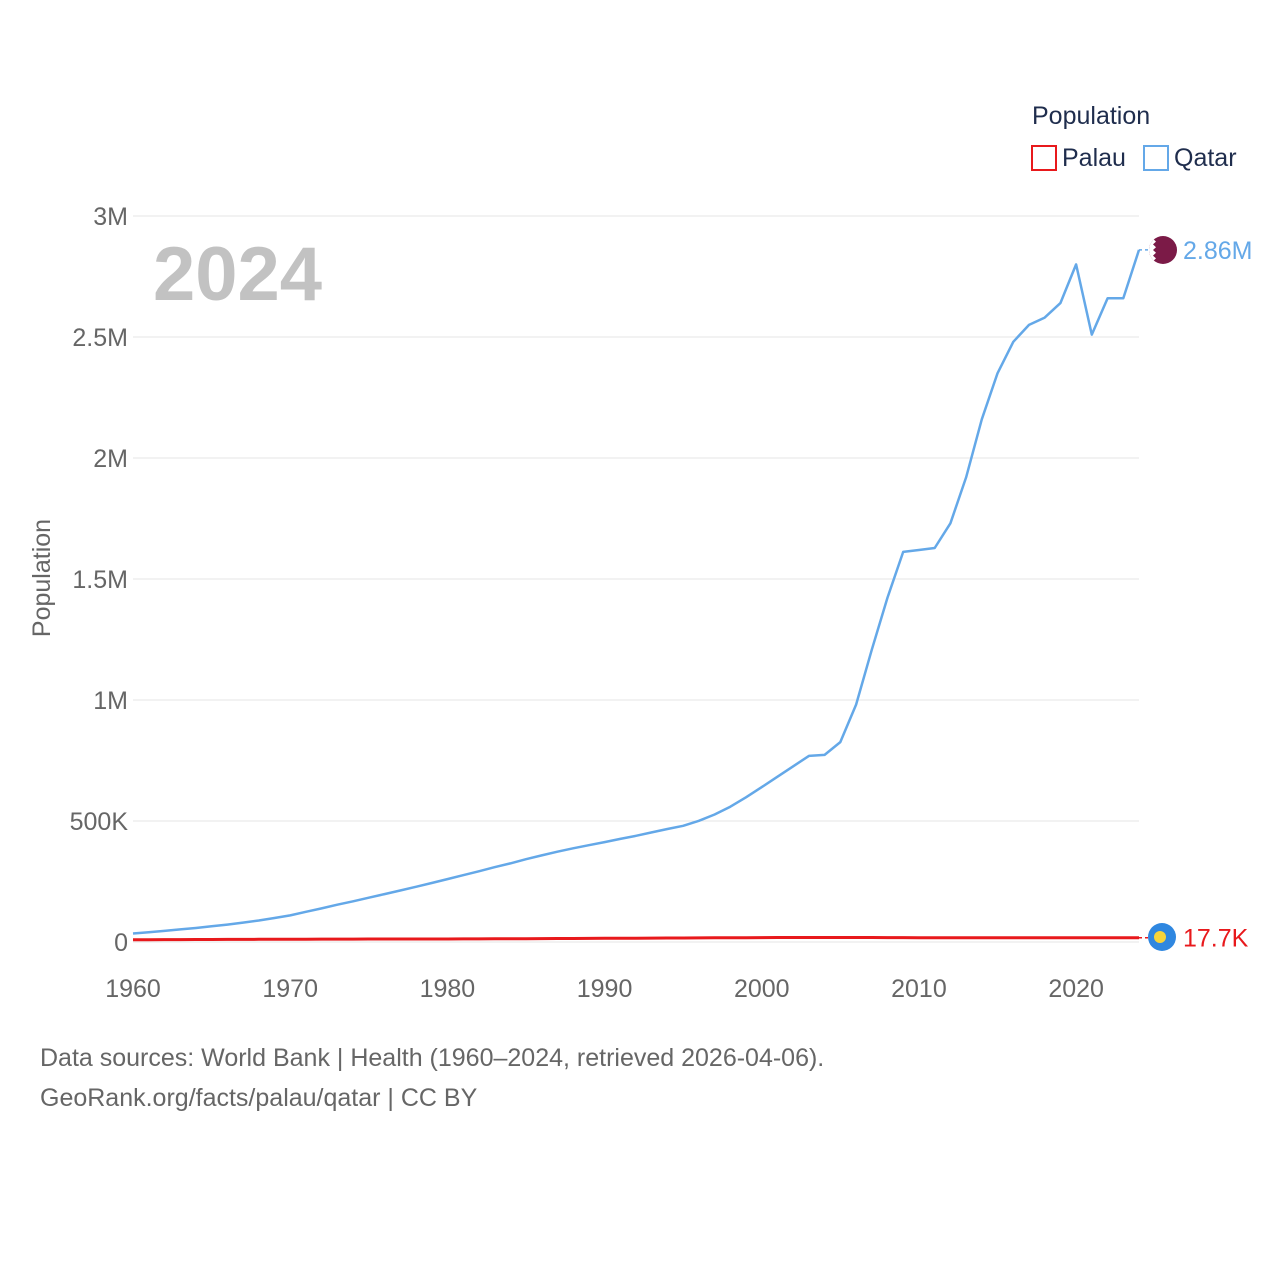  What do you see at coordinates (290, 989) in the screenshot?
I see `x-tick-label-1: 1970` at bounding box center [290, 989].